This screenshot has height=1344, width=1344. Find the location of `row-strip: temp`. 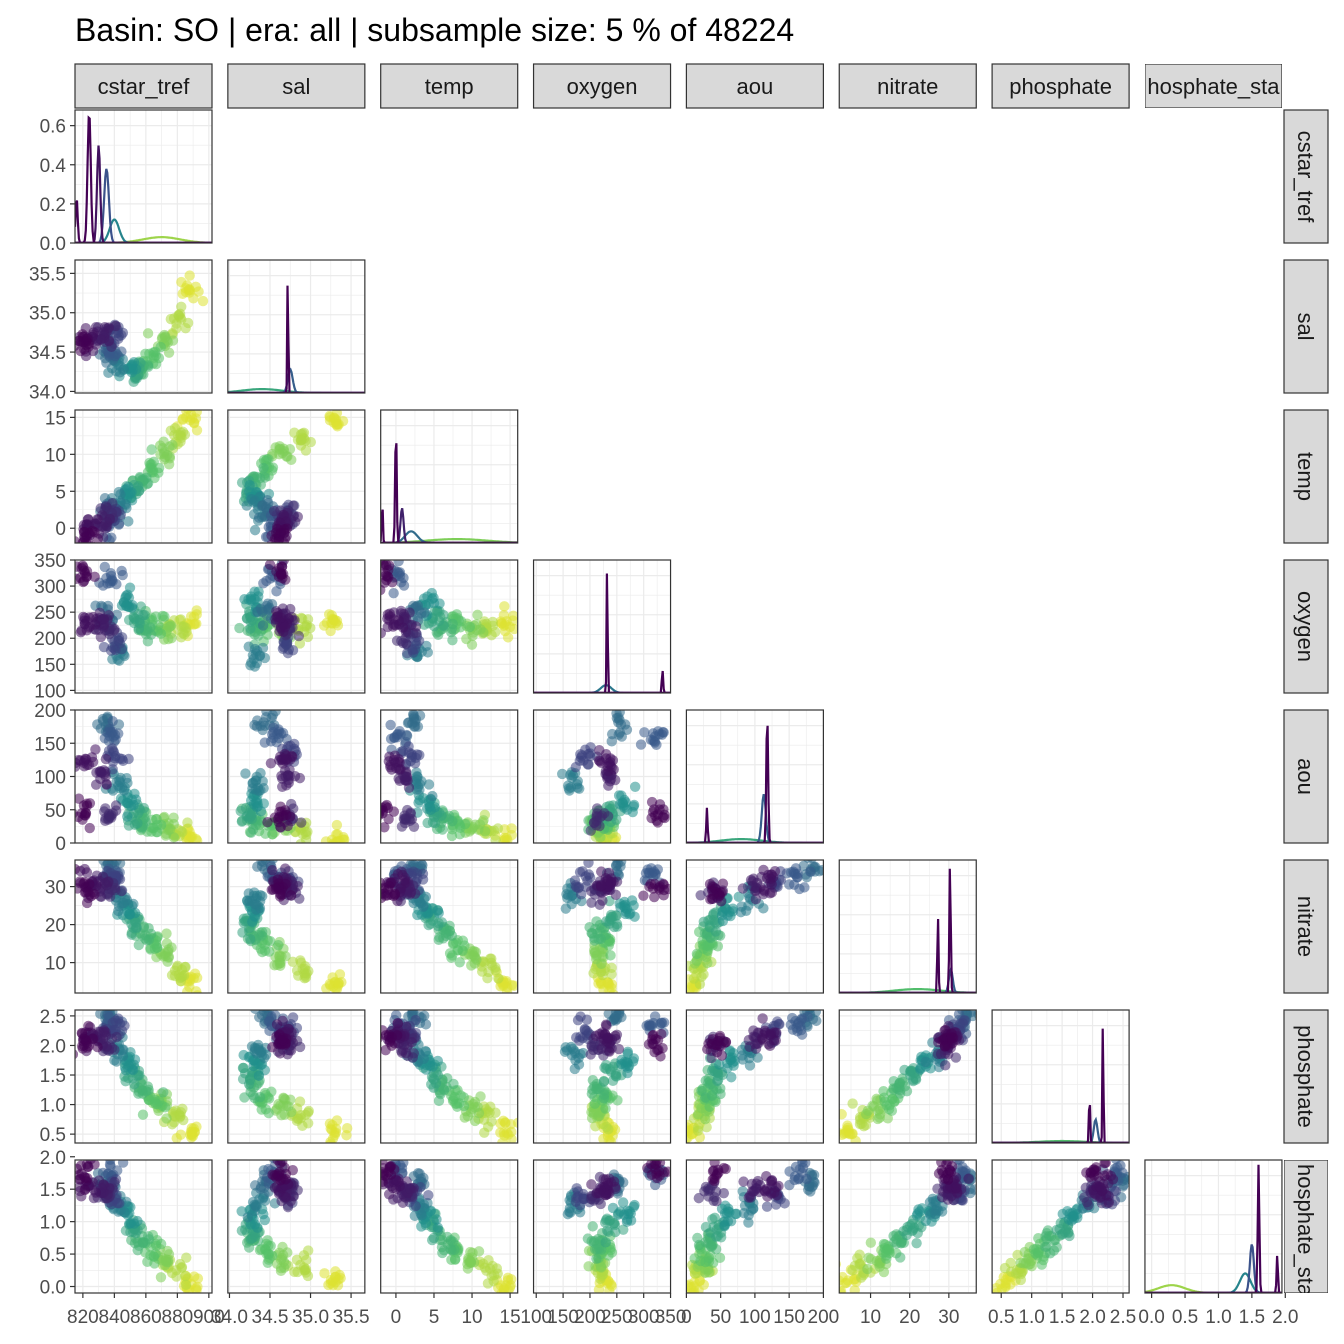

row-strip: temp is located at coordinates (1306, 476).